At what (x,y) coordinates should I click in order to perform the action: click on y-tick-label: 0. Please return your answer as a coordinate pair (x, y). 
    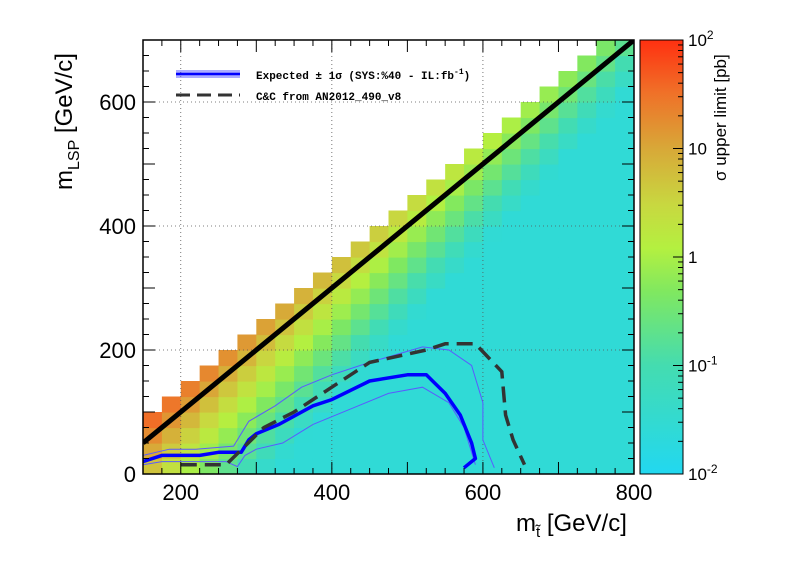
    Looking at the image, I should click on (130, 474).